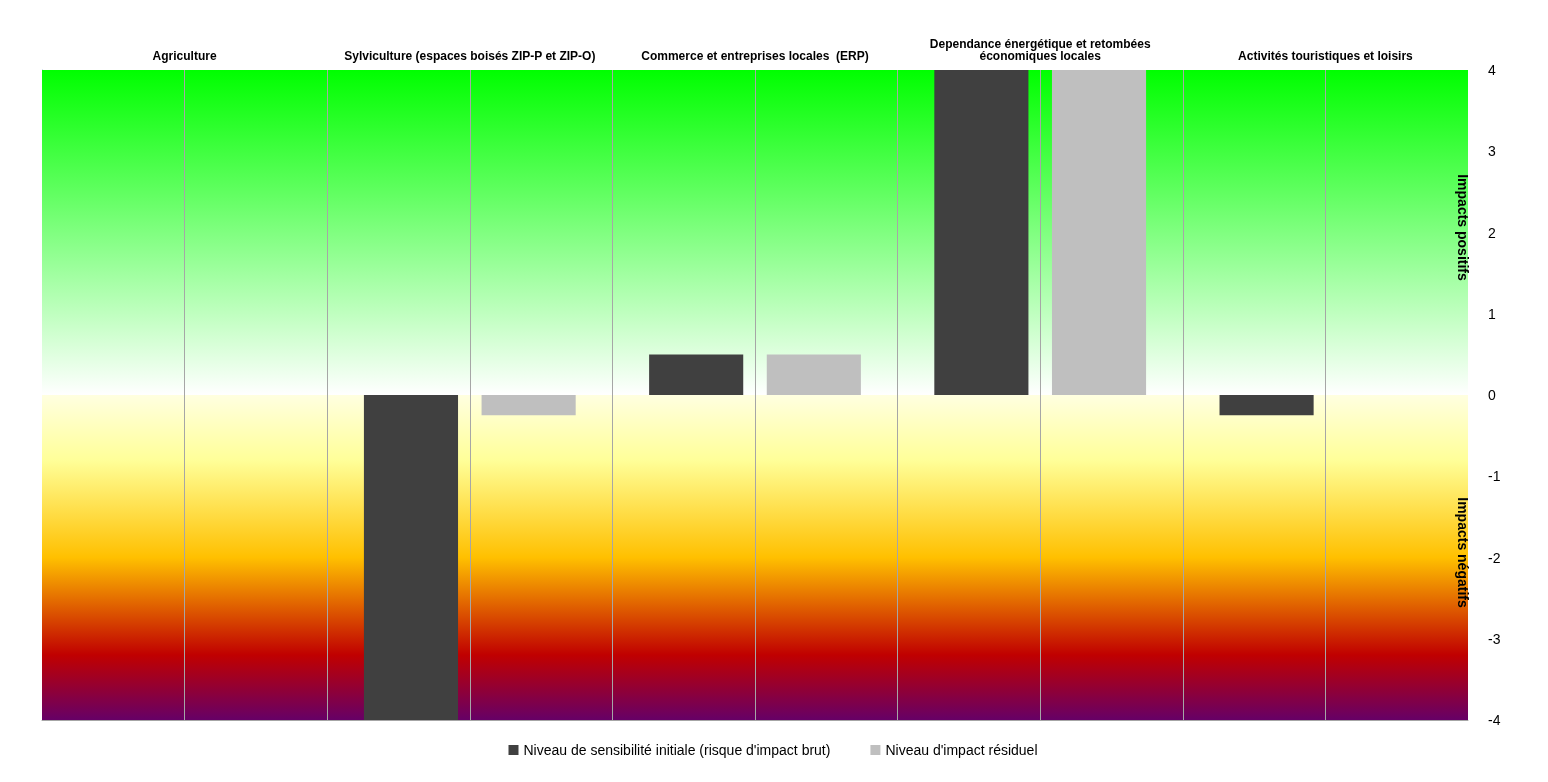 The height and width of the screenshot is (782, 1548). What do you see at coordinates (961, 750) in the screenshot?
I see `legend-label: Niveau d'impact résiduel` at bounding box center [961, 750].